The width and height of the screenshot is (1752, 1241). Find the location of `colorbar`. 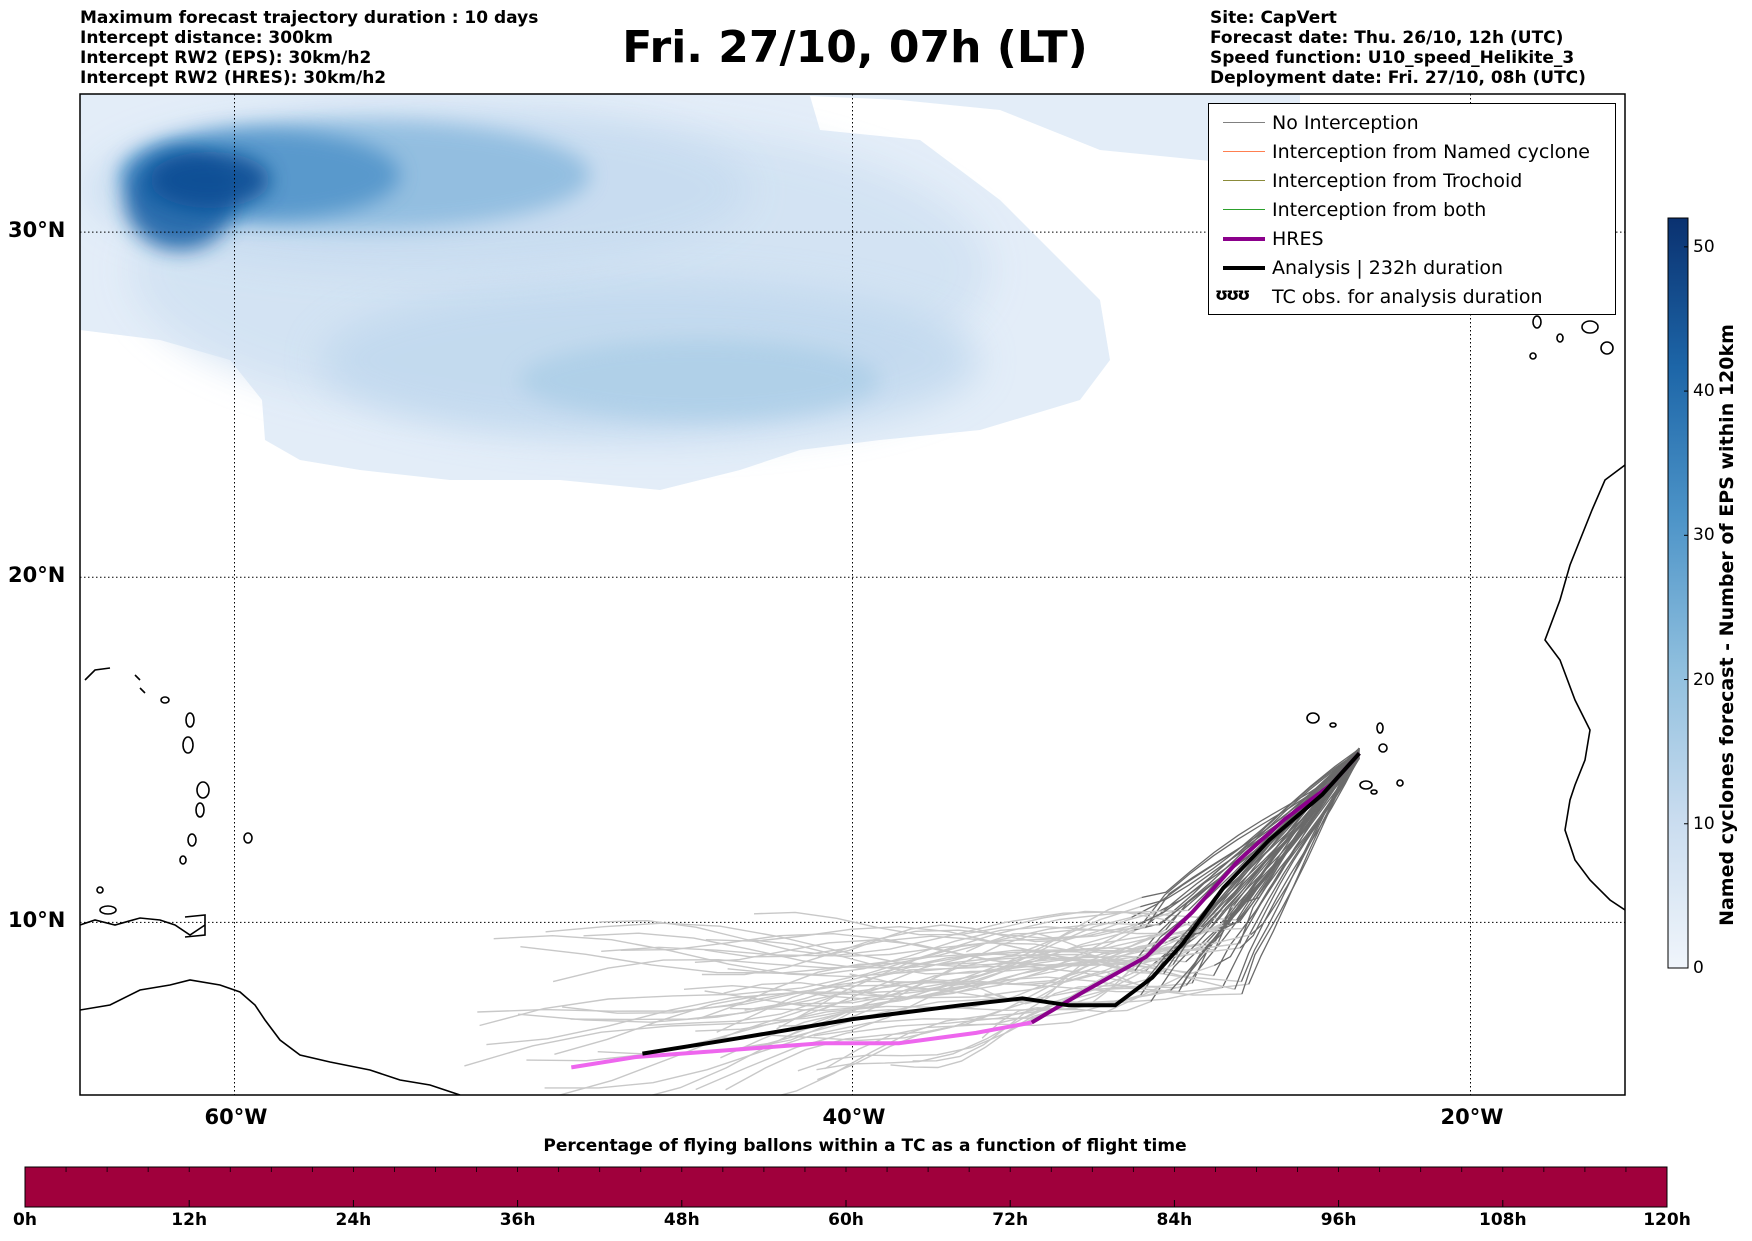

colorbar is located at coordinates (1678, 593).